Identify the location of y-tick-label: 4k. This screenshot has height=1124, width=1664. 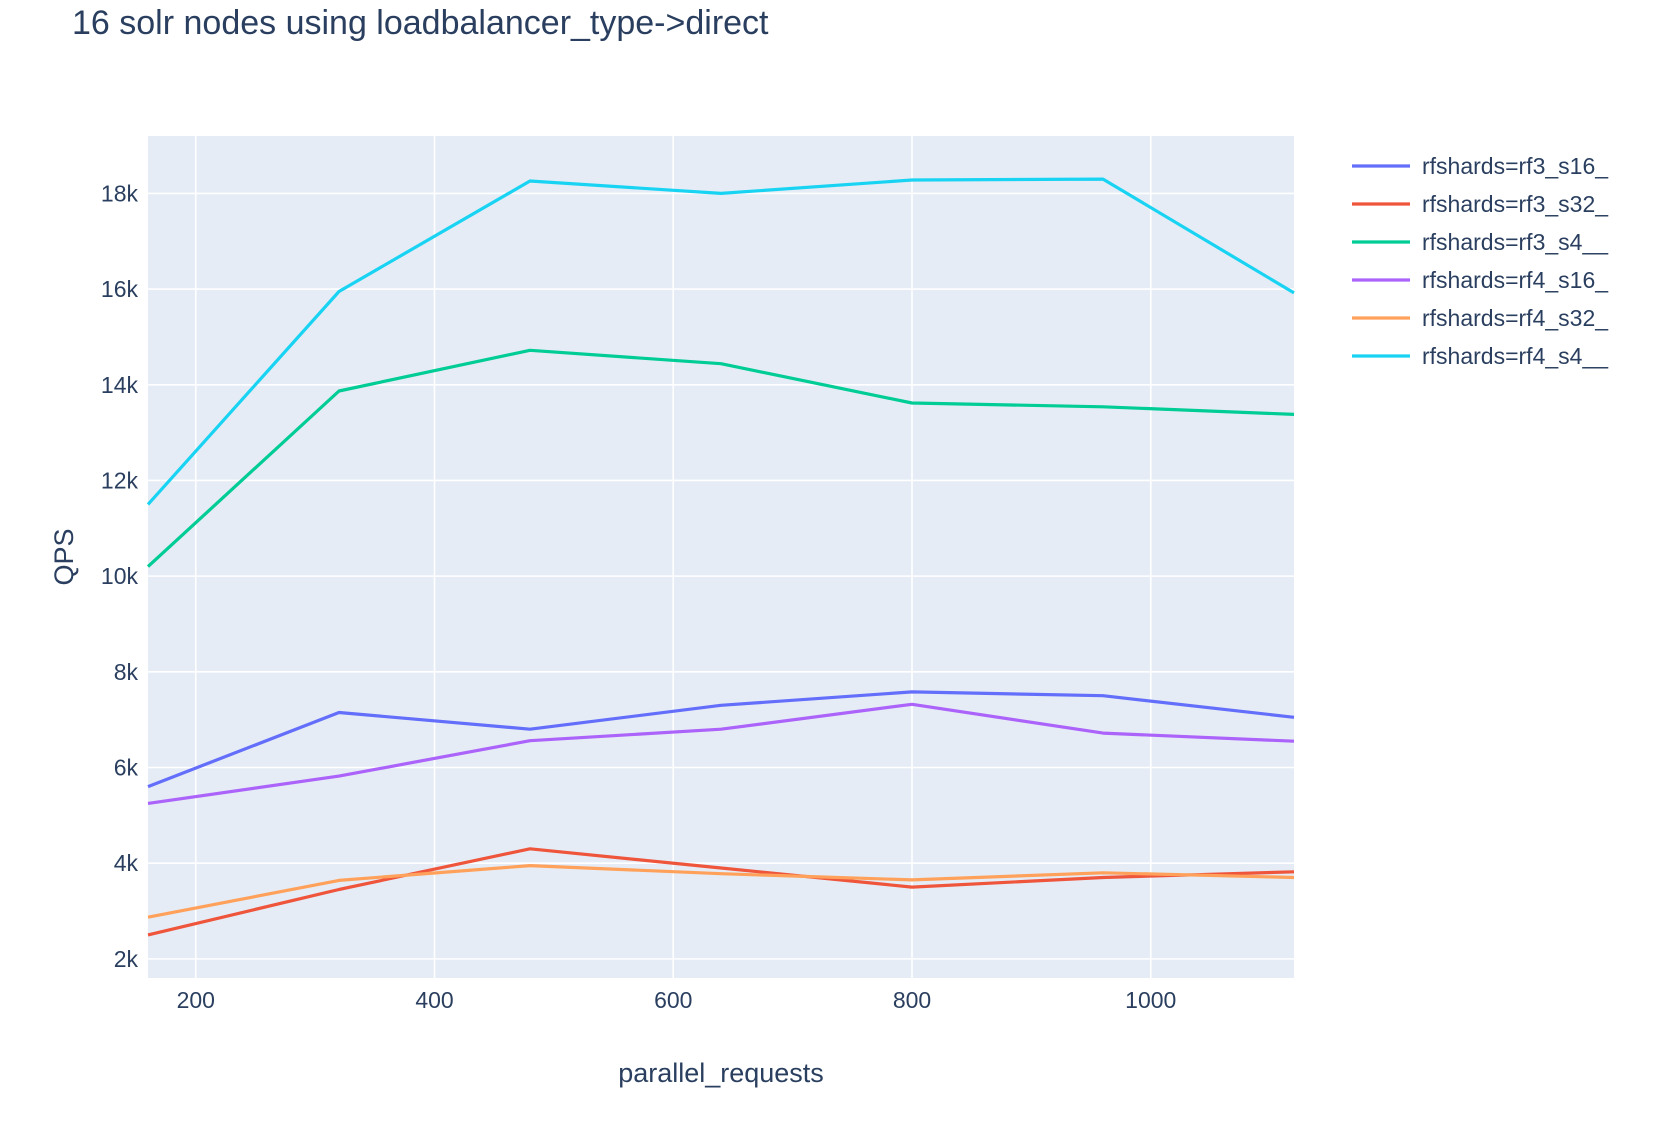
(126, 863).